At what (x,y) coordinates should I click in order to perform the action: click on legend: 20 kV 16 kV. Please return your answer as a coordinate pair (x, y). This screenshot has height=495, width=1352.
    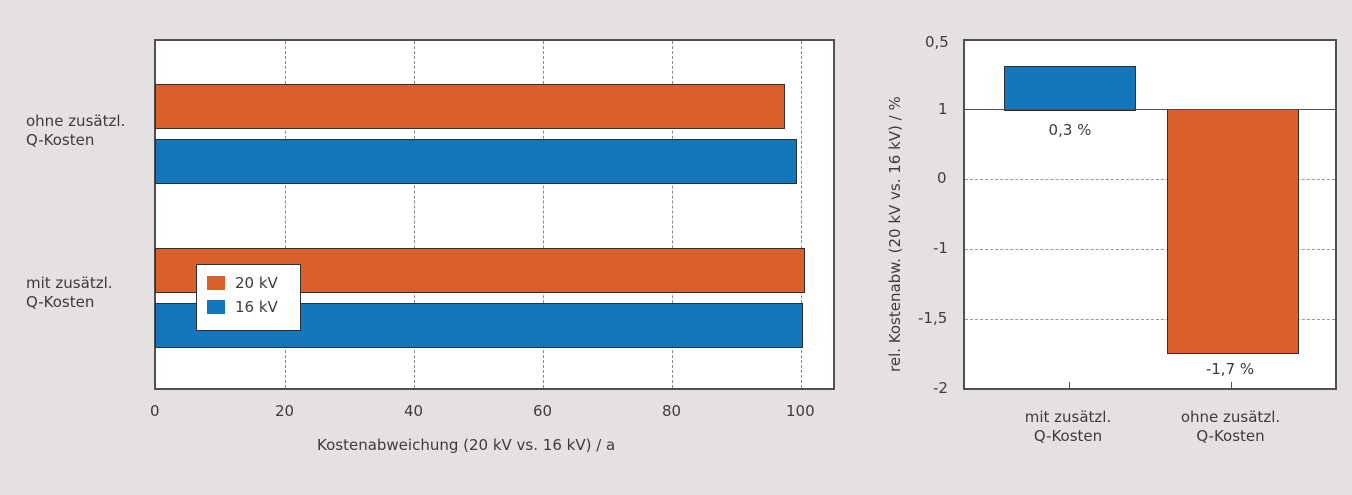
    Looking at the image, I should click on (248, 297).